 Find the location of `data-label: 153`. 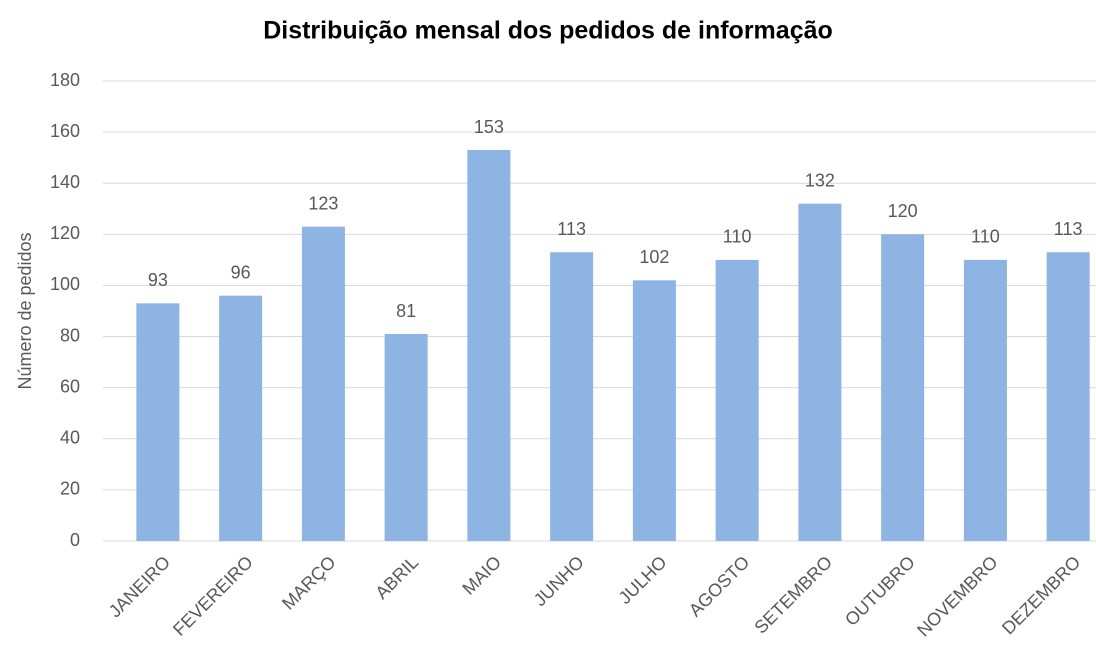

data-label: 153 is located at coordinates (489, 127).